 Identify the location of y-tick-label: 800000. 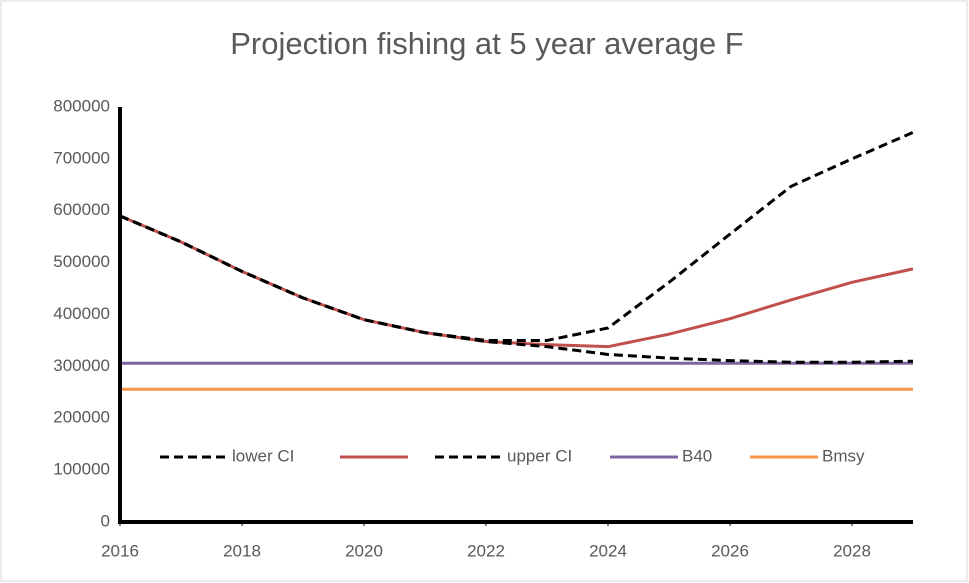
(81, 105).